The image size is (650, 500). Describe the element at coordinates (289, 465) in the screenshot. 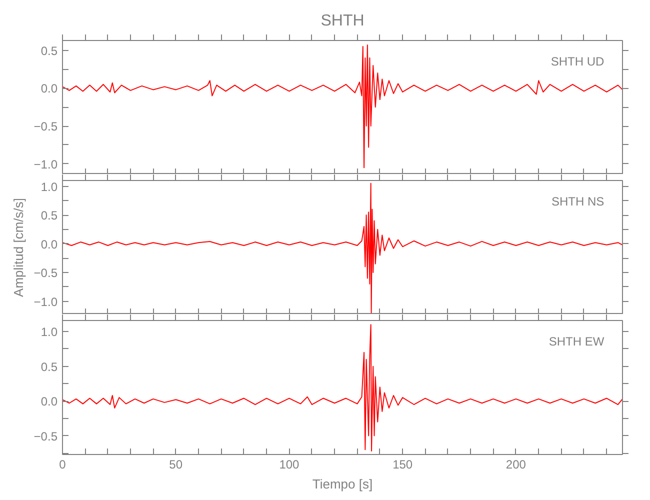

I see `x-tick-label: 100` at that location.